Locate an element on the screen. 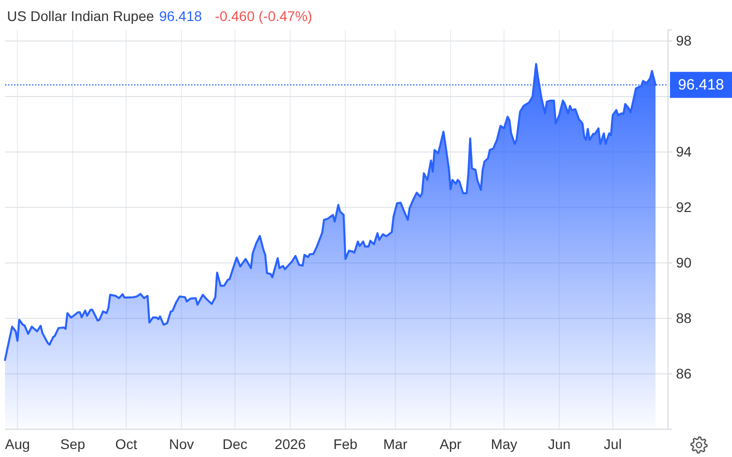 The width and height of the screenshot is (732, 457). x-tick-label: 2026 is located at coordinates (290, 444).